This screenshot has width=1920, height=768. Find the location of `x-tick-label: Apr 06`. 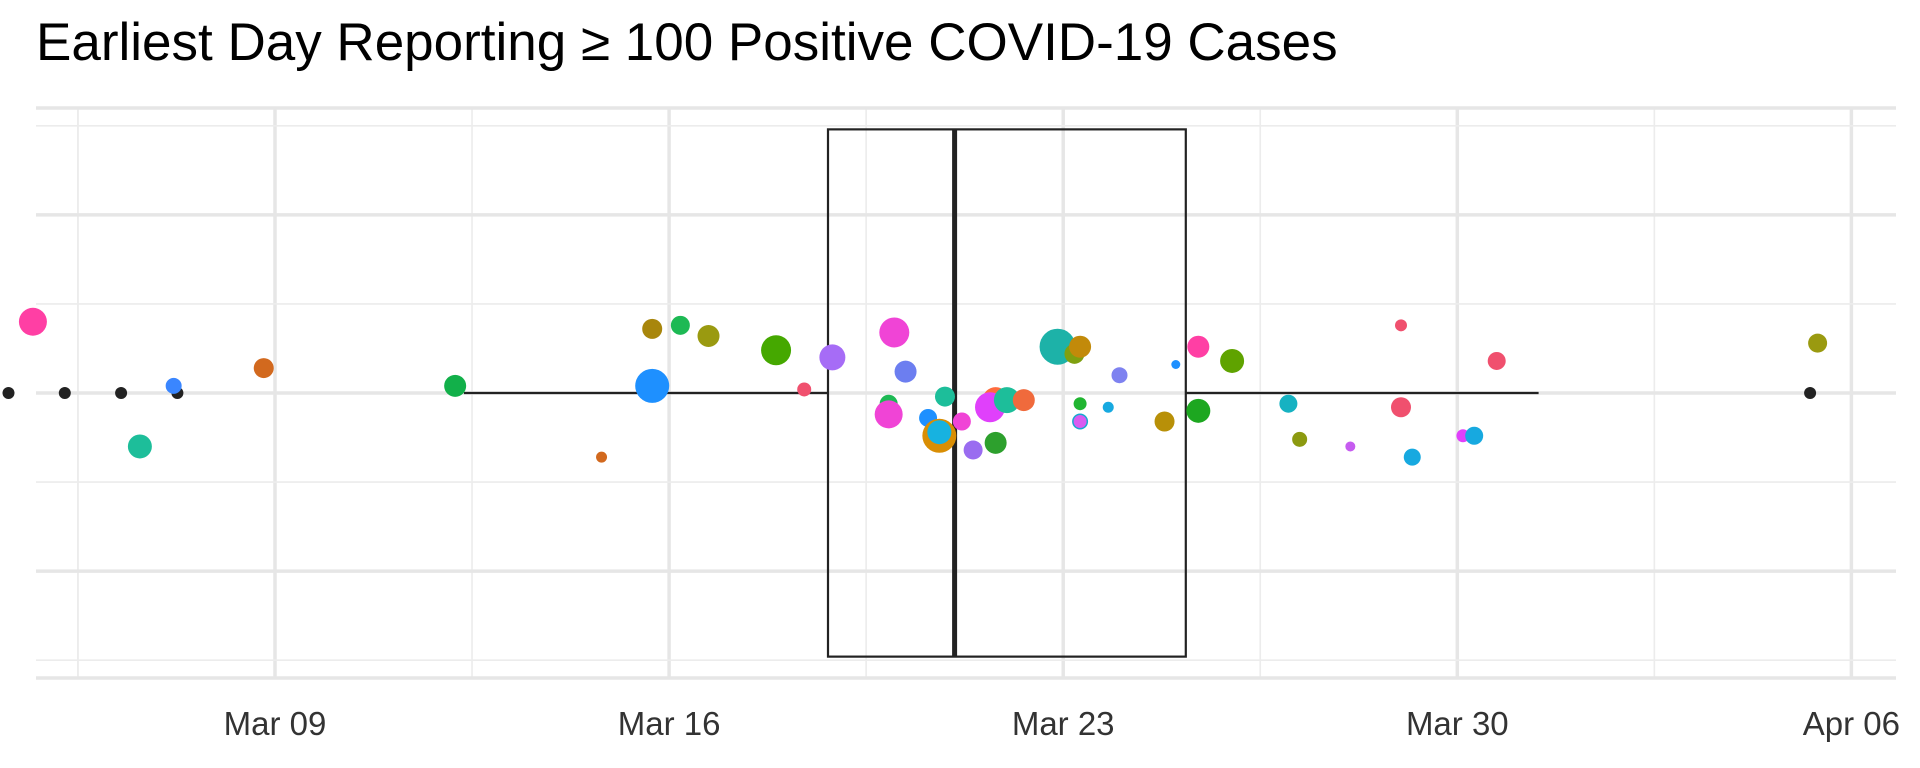

x-tick-label: Apr 06 is located at coordinates (1851, 723).